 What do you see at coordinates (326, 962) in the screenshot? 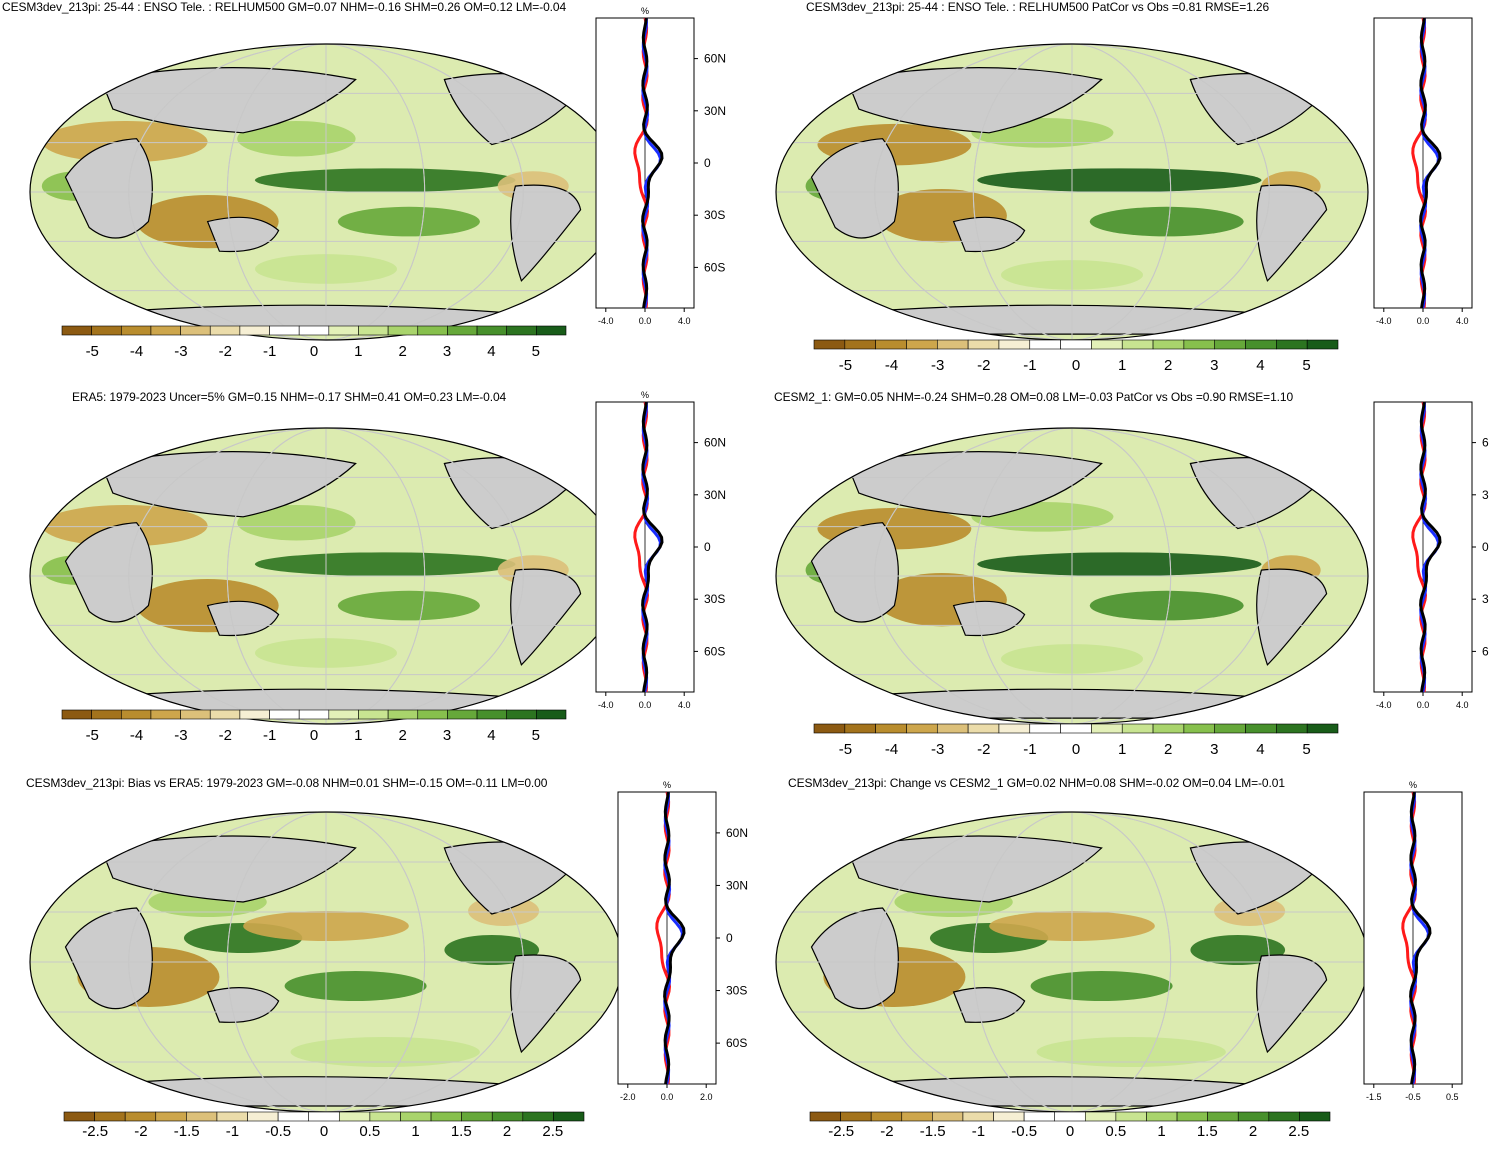
I see `map-area` at bounding box center [326, 962].